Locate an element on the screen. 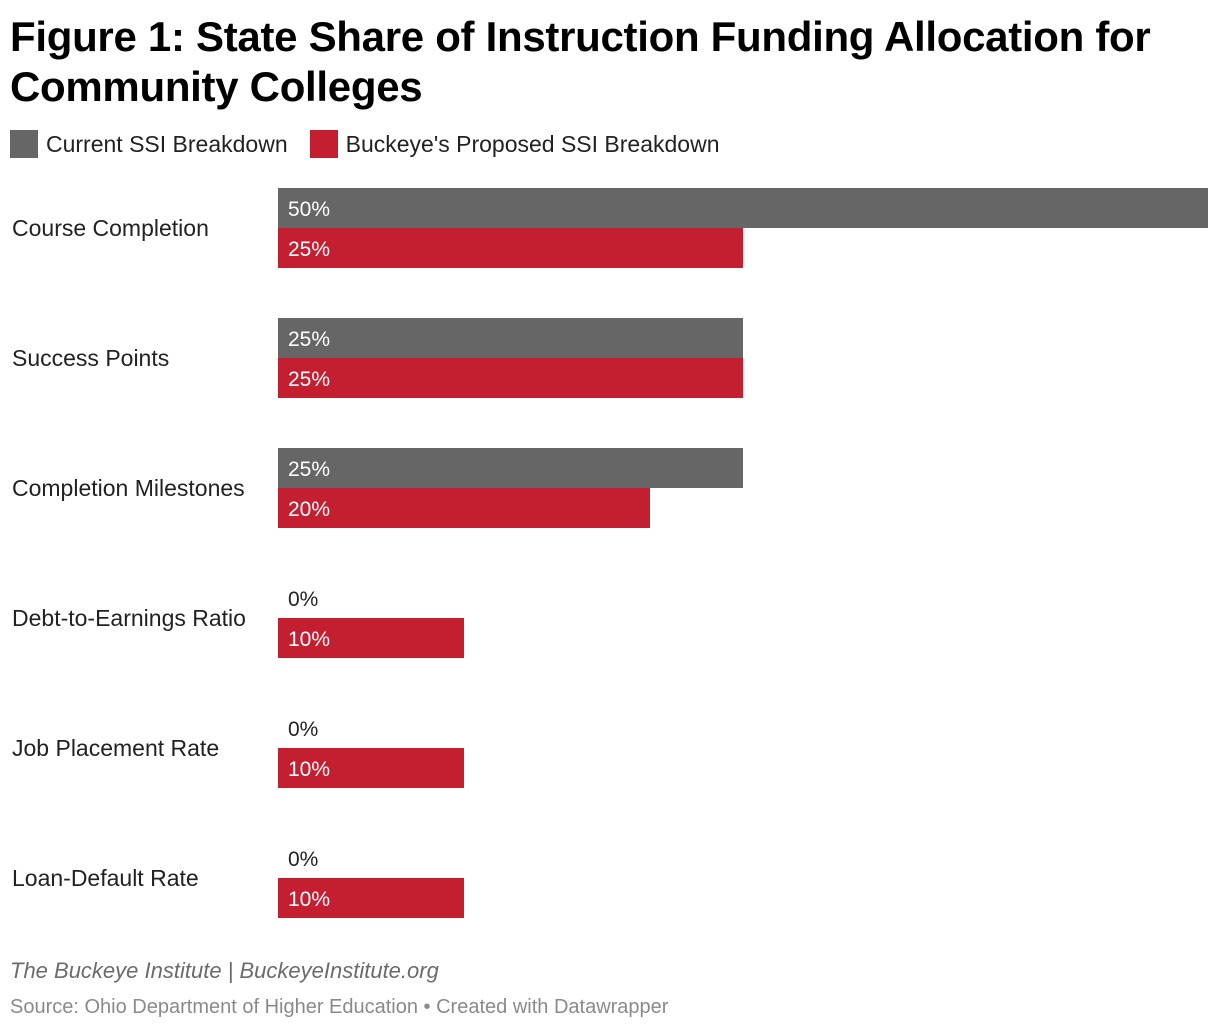 The width and height of the screenshot is (1220, 1034). bar-proposed-debt-to-earnings-ratio is located at coordinates (371, 638).